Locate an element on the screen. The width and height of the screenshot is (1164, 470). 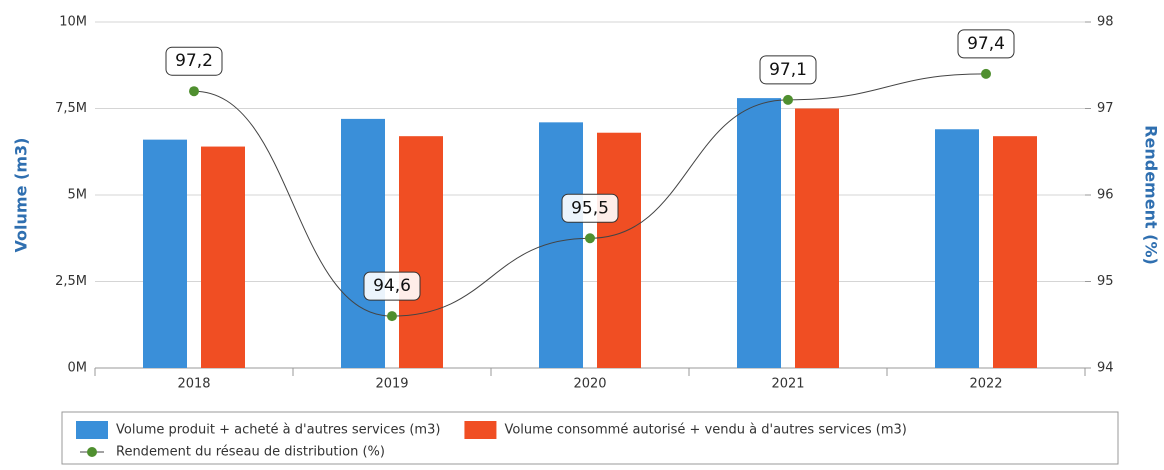
x-tick-label: 2021 is located at coordinates (787, 384).